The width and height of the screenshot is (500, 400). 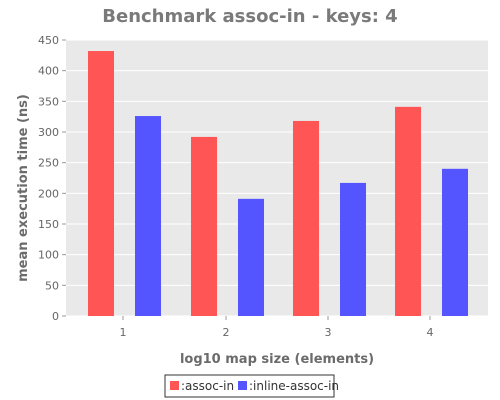 I want to click on x-tick-label: 1, so click(x=123, y=332).